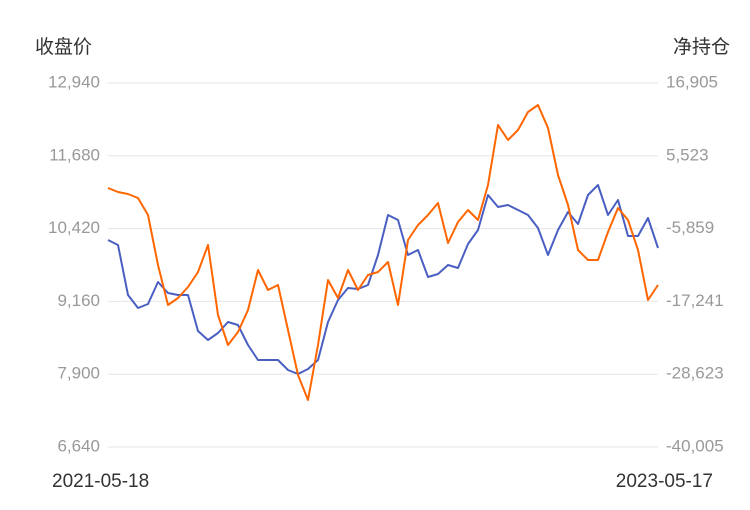 Image resolution: width=750 pixels, height=510 pixels. I want to click on y2-tick-label: -40,005, so click(695, 445).